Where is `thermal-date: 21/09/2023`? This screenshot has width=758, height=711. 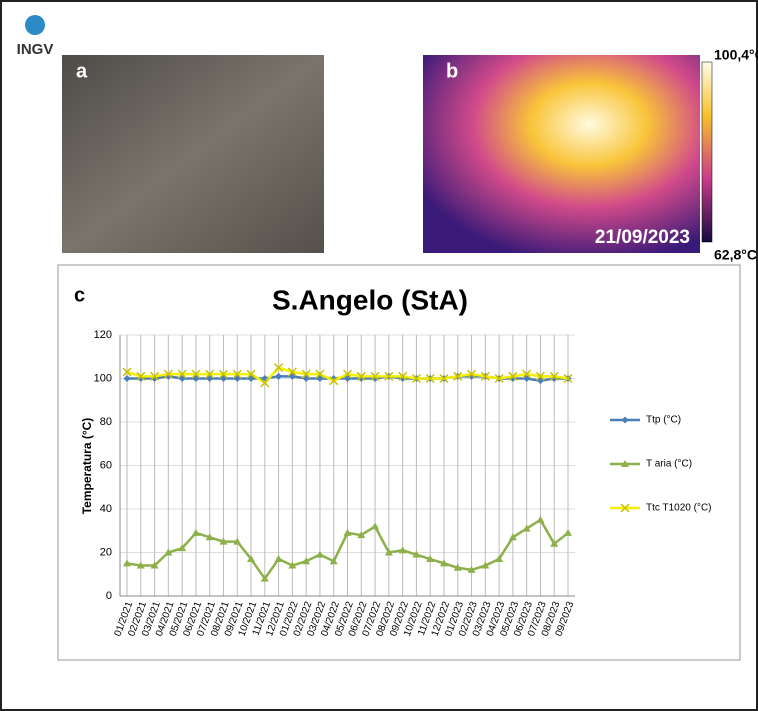
thermal-date: 21/09/2023 is located at coordinates (642, 237).